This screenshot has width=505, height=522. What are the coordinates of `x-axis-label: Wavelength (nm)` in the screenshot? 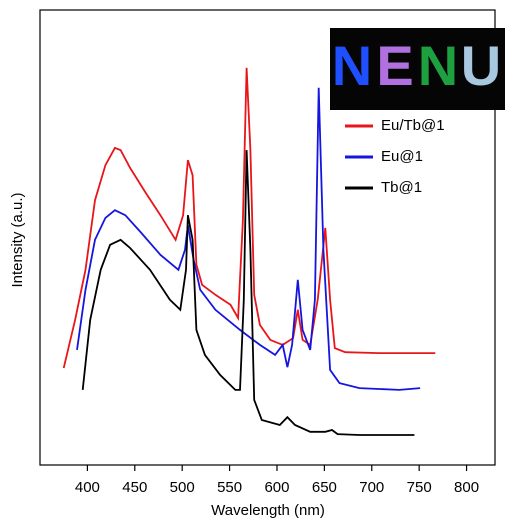 It's located at (268, 510).